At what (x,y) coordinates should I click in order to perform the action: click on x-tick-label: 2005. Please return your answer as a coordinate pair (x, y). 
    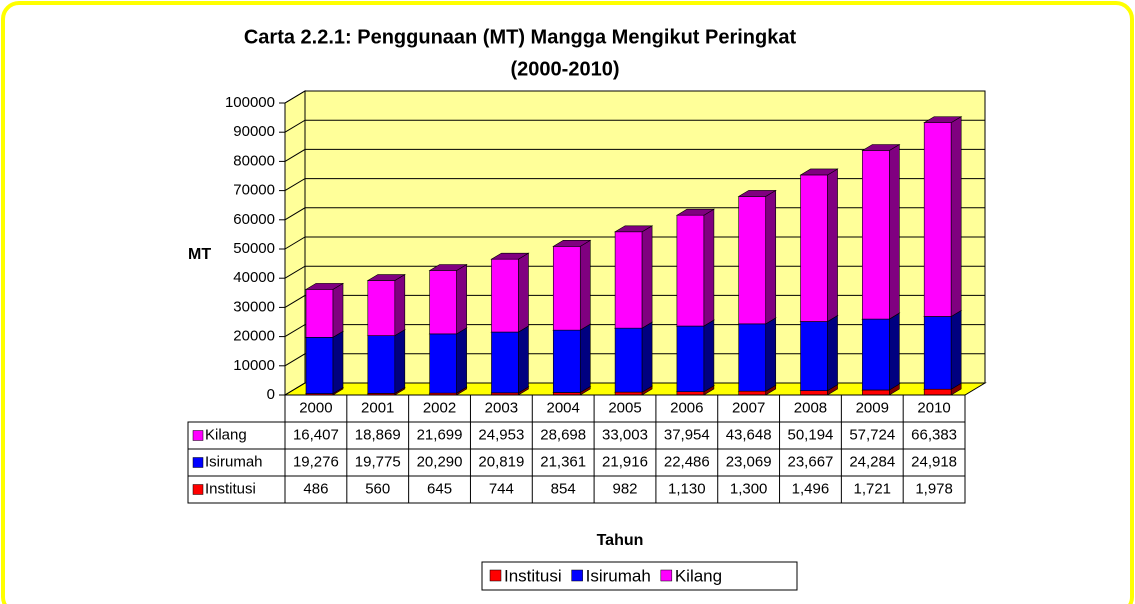
    Looking at the image, I should click on (624, 407).